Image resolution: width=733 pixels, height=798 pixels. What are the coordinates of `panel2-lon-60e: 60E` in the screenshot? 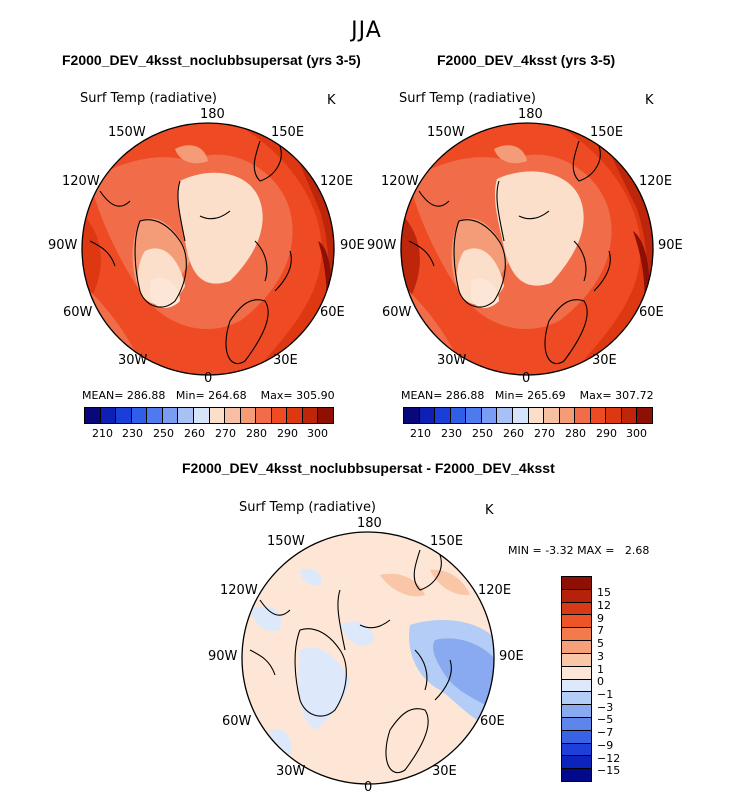 It's located at (651, 312).